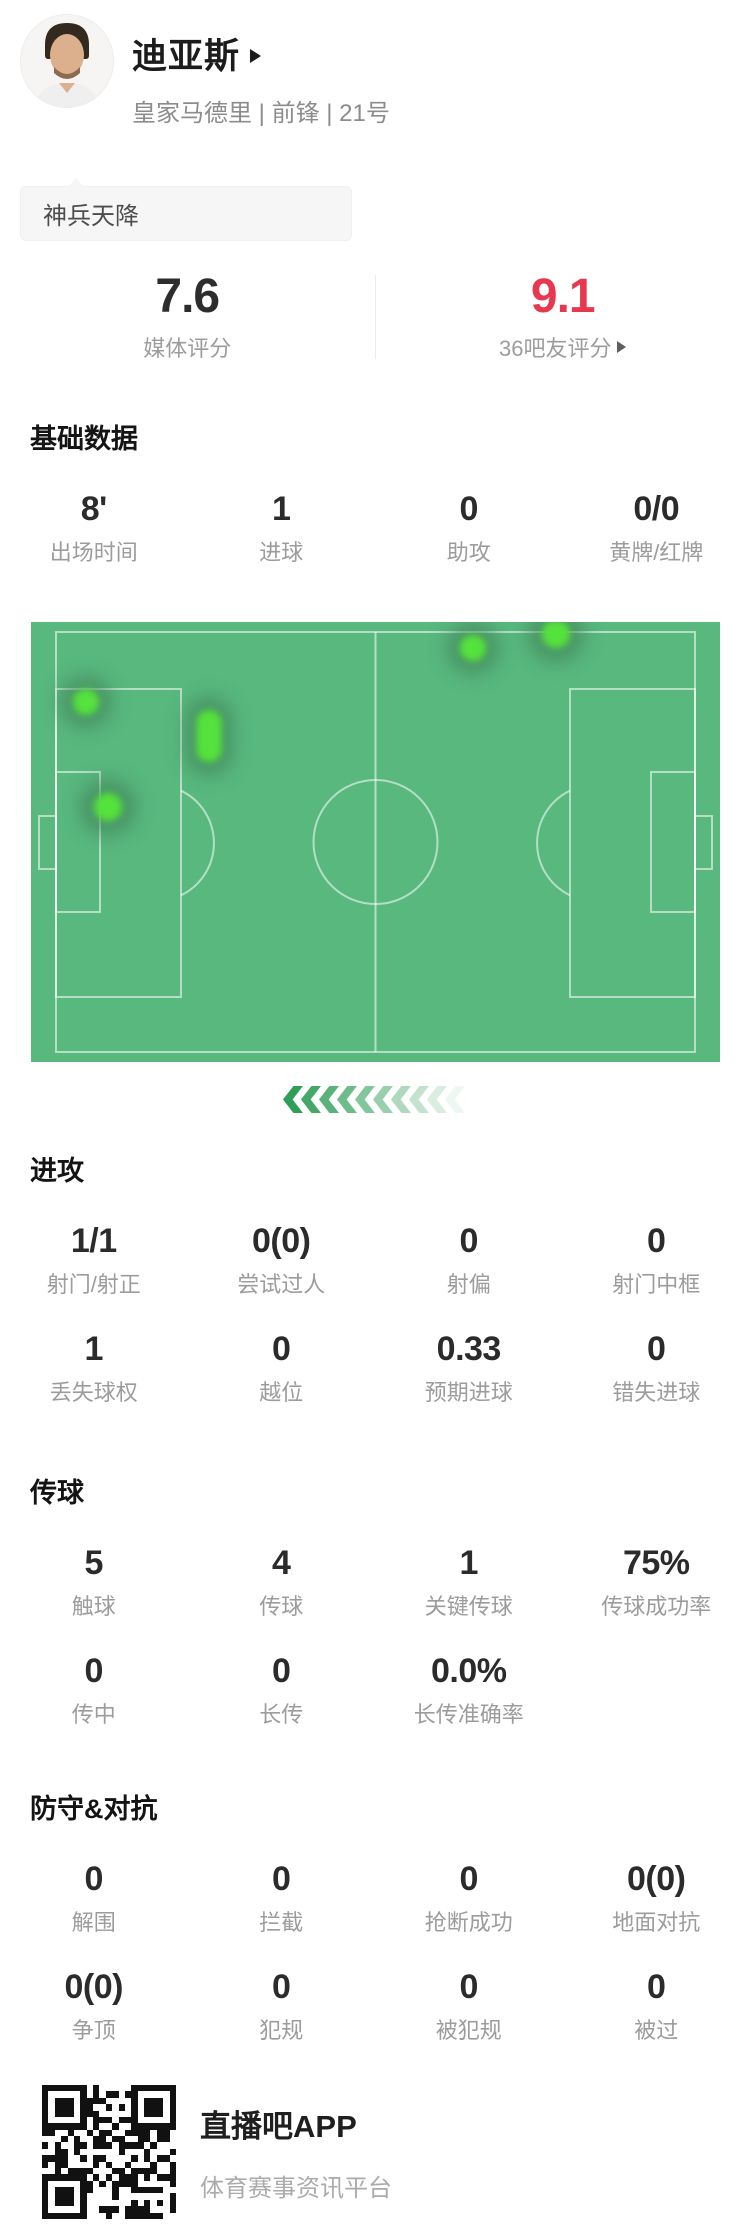  What do you see at coordinates (656, 1899) in the screenshot?
I see `stat-cell-地面对抗: 0(0) 地面对抗` at bounding box center [656, 1899].